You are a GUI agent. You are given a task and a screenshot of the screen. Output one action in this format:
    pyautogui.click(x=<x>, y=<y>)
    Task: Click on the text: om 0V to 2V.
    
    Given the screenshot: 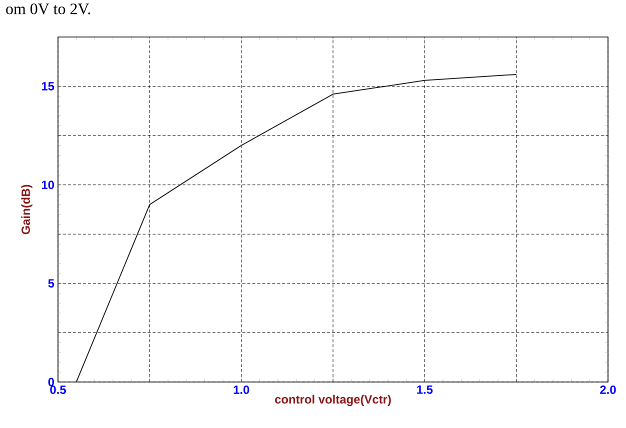 What is the action you would take?
    pyautogui.click(x=48, y=9)
    